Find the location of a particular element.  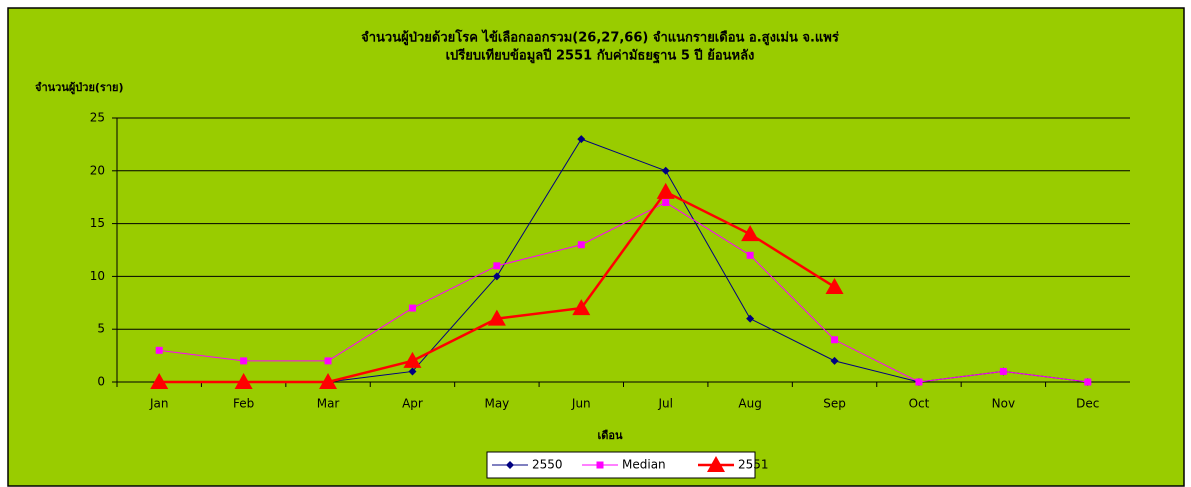

x-tick-label: Feb is located at coordinates (243, 404).